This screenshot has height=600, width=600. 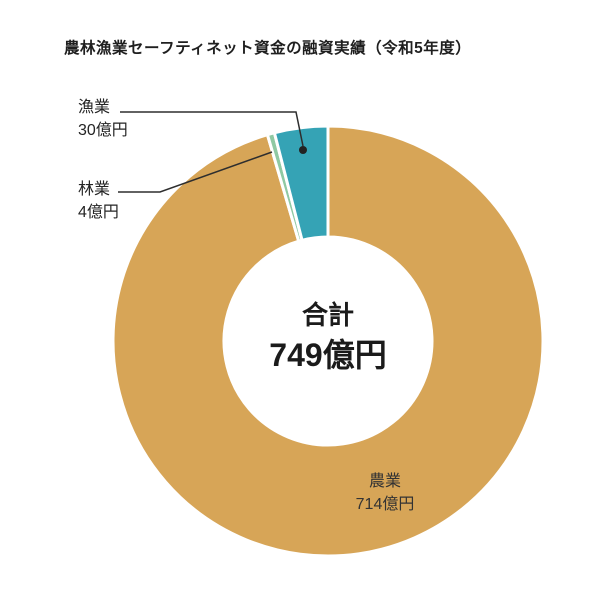 I want to click on donut-center-total: 合計 749億円, so click(x=328, y=338).